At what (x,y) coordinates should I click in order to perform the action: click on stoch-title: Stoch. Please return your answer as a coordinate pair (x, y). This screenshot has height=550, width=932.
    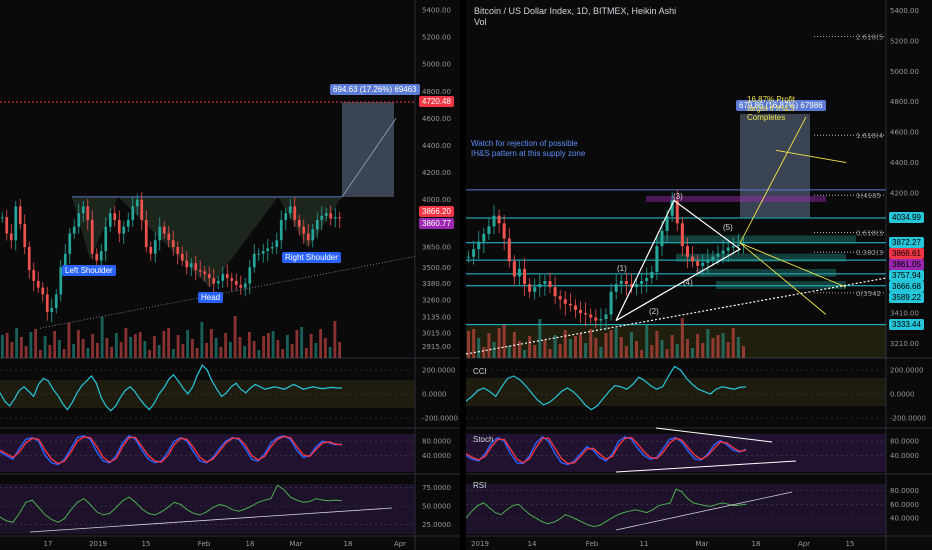
    Looking at the image, I should click on (483, 439).